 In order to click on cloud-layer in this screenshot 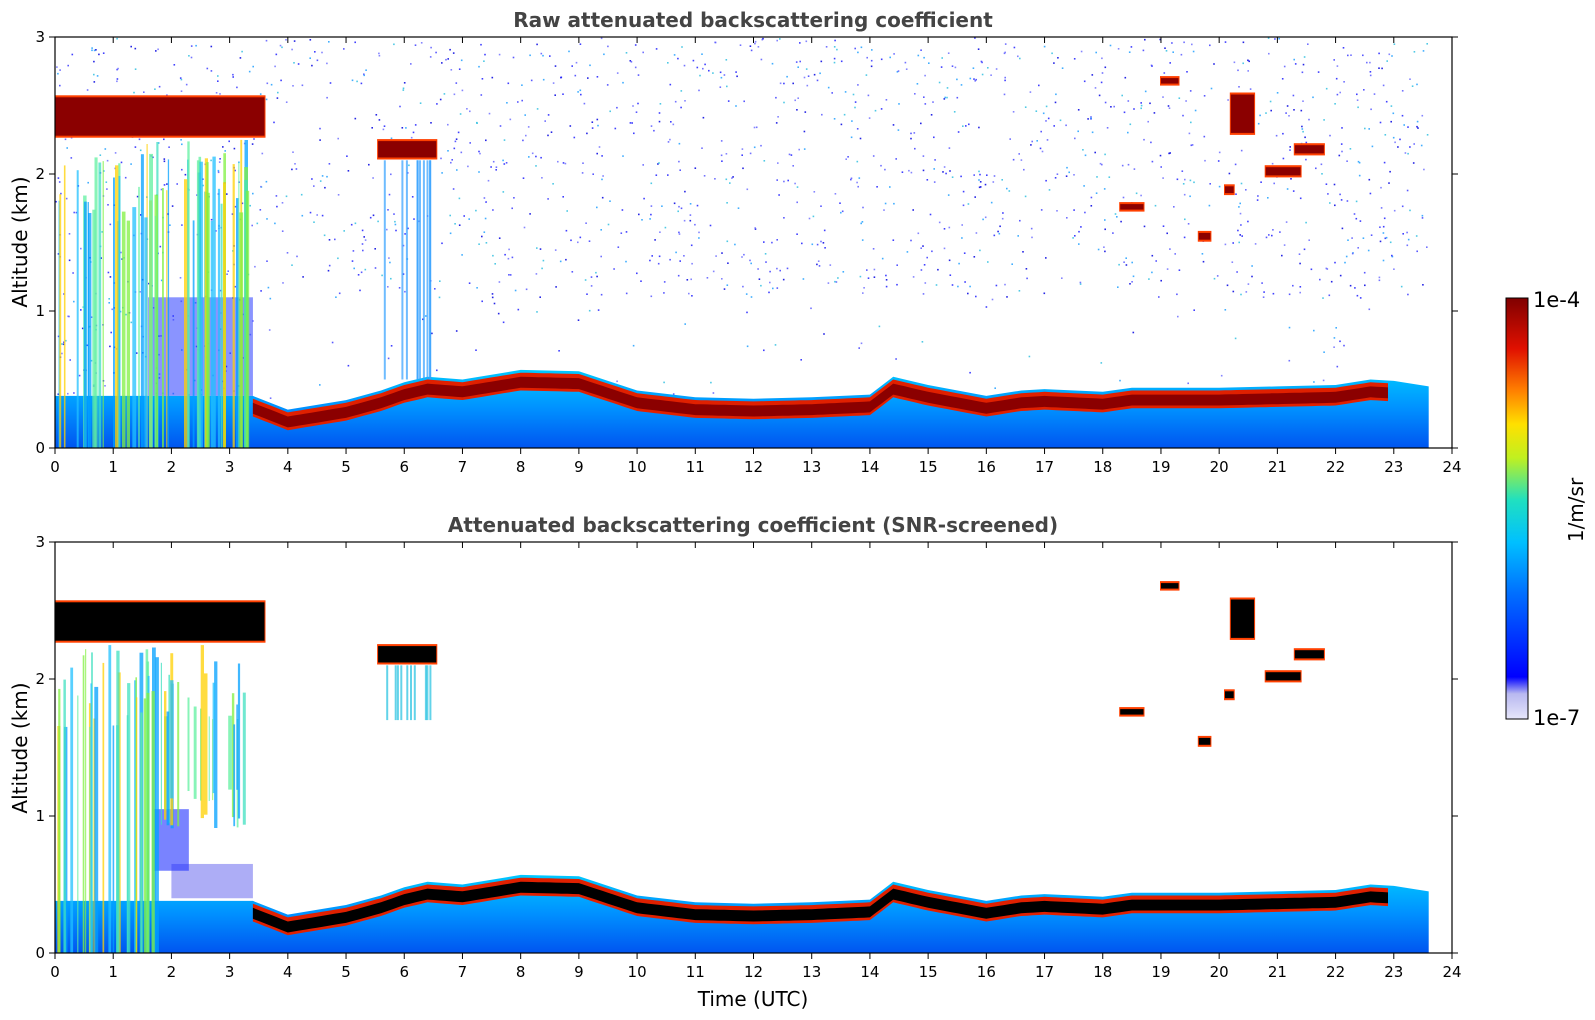, I will do `click(1242, 113)`.